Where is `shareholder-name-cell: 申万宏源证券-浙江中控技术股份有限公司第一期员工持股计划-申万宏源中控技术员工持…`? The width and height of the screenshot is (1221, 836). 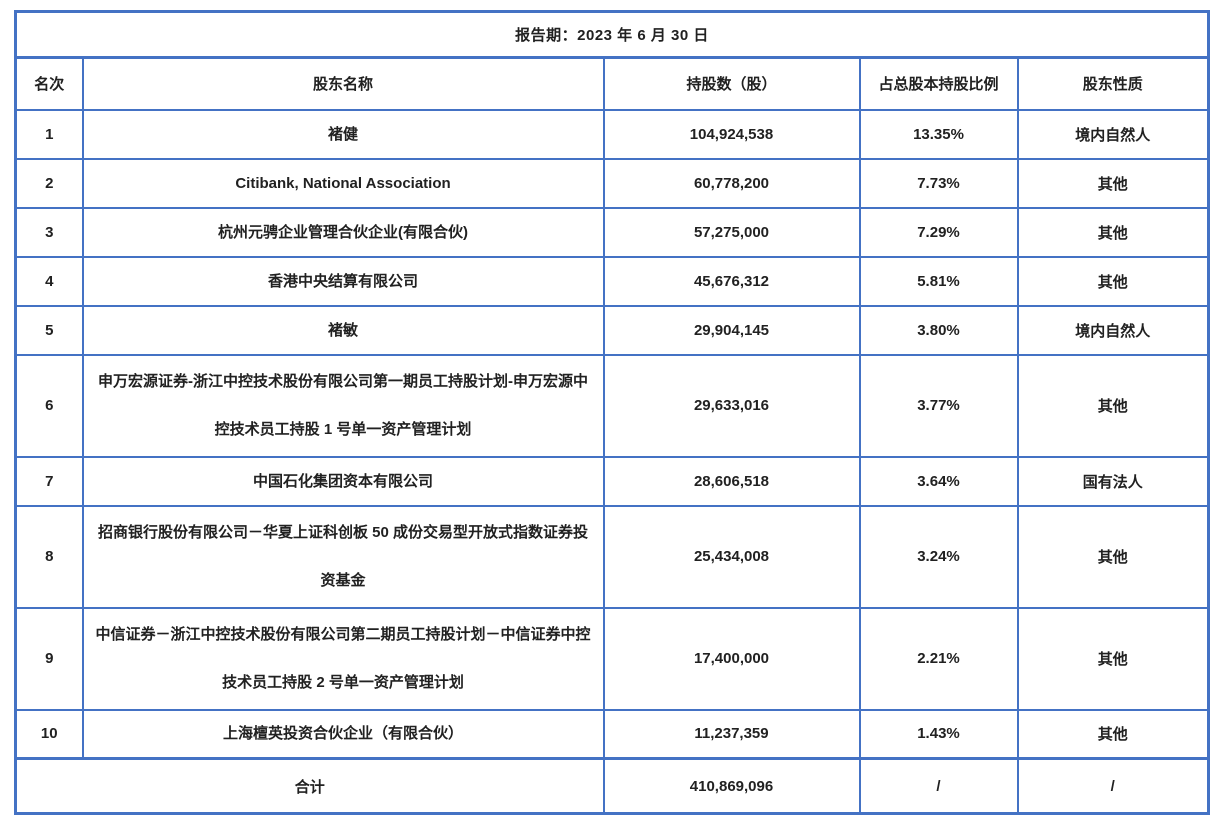 shareholder-name-cell: 申万宏源证券-浙江中控技术股份有限公司第一期员工持股计划-申万宏源中控技术员工持… is located at coordinates (343, 405).